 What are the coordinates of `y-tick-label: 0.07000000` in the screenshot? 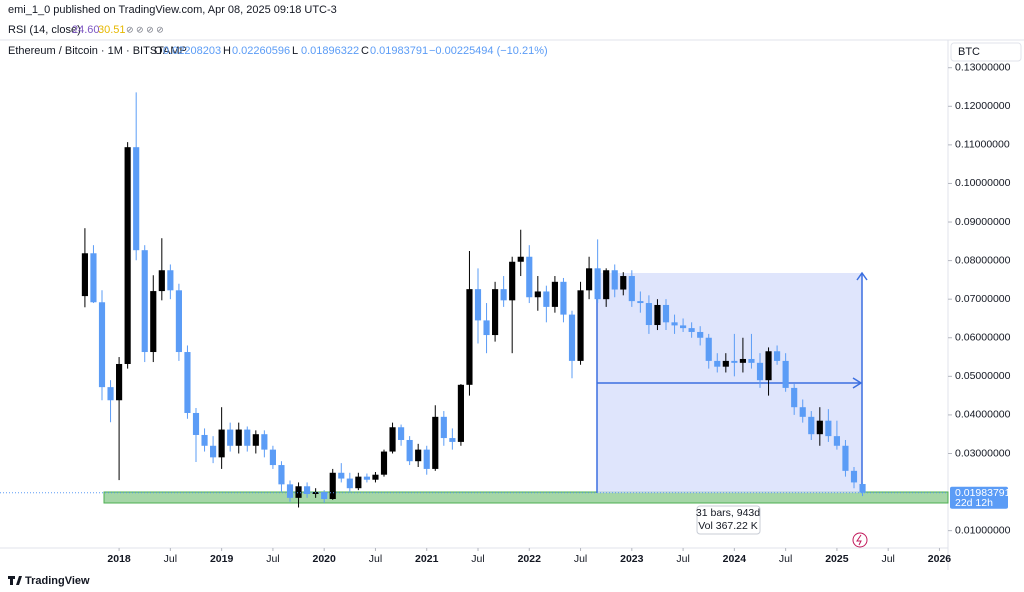 It's located at (983, 299).